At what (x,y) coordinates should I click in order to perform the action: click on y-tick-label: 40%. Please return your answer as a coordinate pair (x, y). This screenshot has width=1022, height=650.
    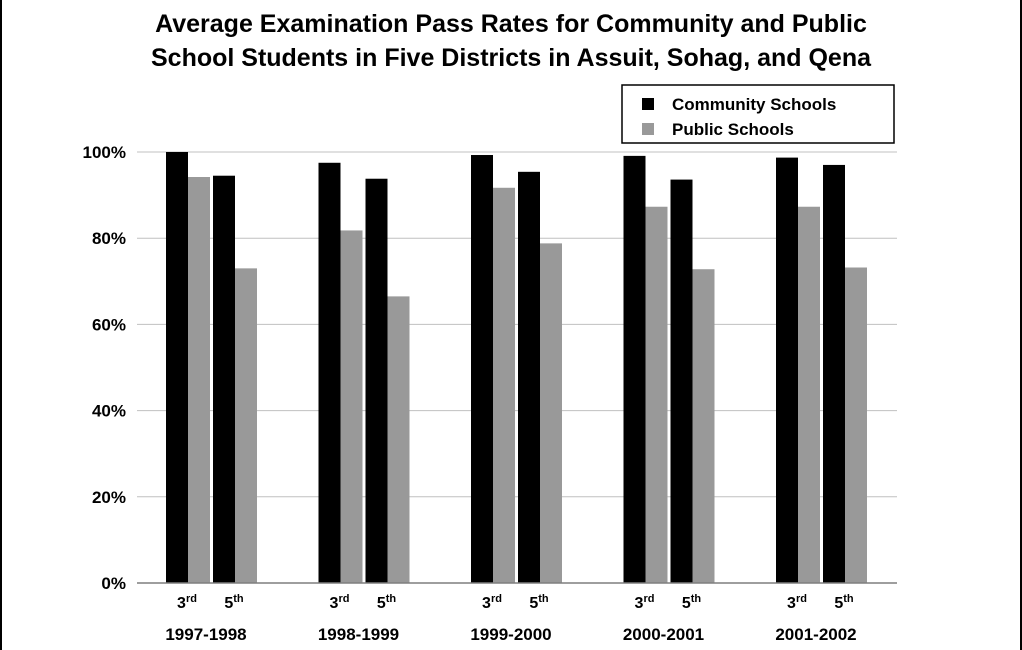
    Looking at the image, I should click on (109, 411).